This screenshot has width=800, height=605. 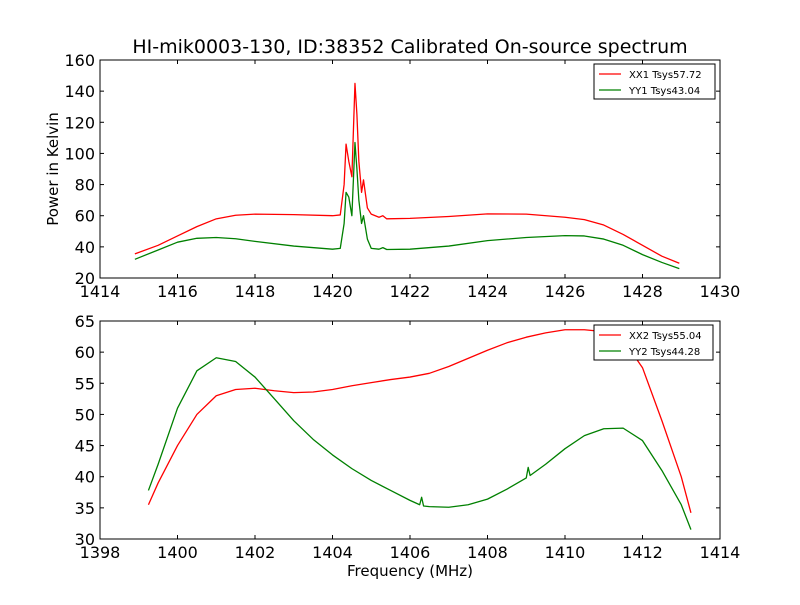 I want to click on x-tick-label: 1410, so click(x=565, y=552).